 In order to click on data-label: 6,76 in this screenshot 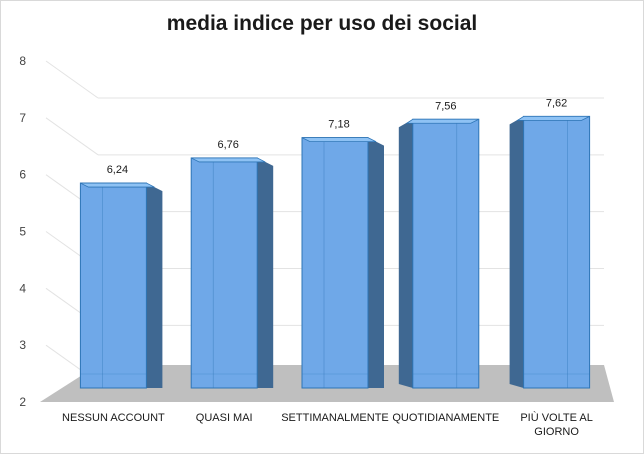, I will do `click(227, 145)`.